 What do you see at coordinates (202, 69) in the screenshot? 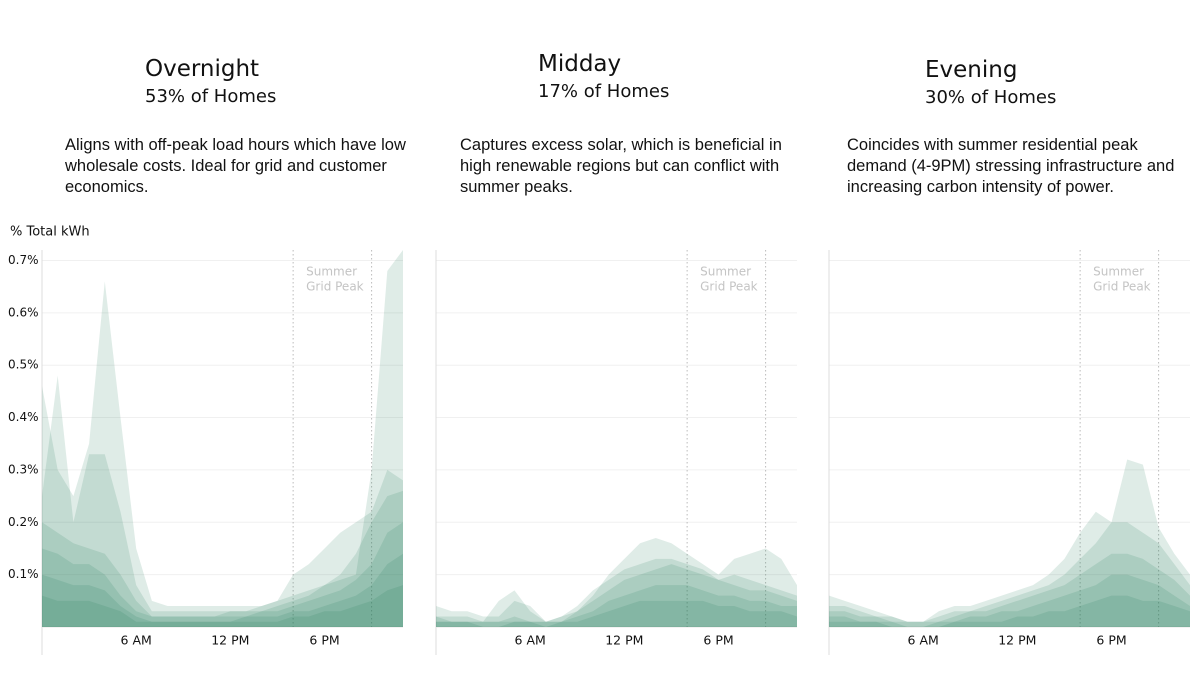
I see `panel-title: Overnight` at bounding box center [202, 69].